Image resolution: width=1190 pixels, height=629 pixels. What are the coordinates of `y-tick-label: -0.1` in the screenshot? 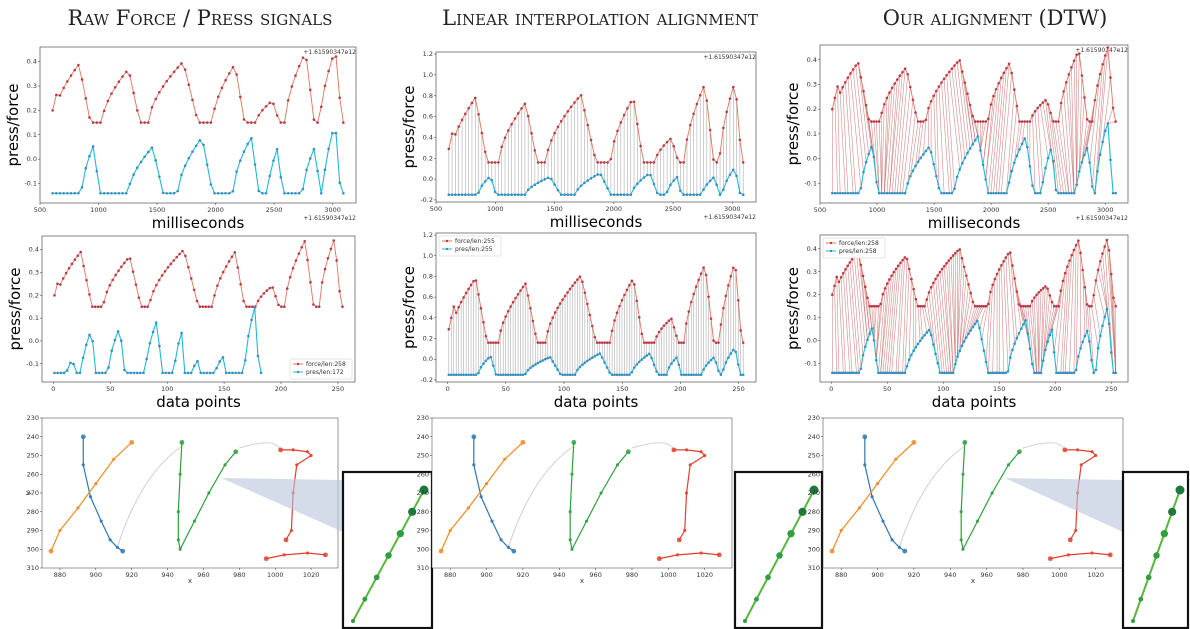 It's located at (32, 364).